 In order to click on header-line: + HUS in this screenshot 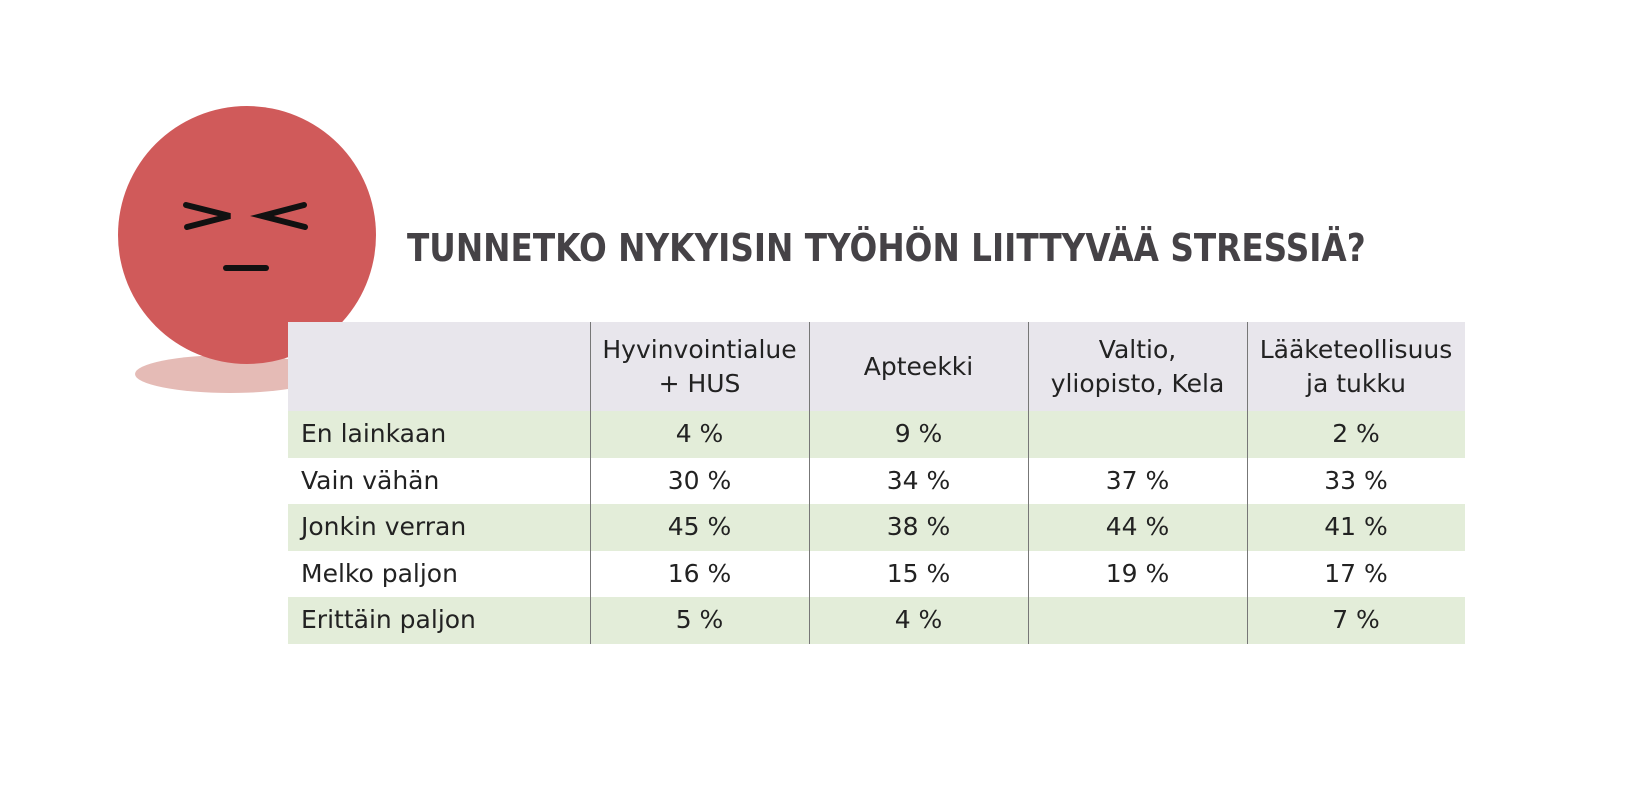, I will do `click(699, 383)`.